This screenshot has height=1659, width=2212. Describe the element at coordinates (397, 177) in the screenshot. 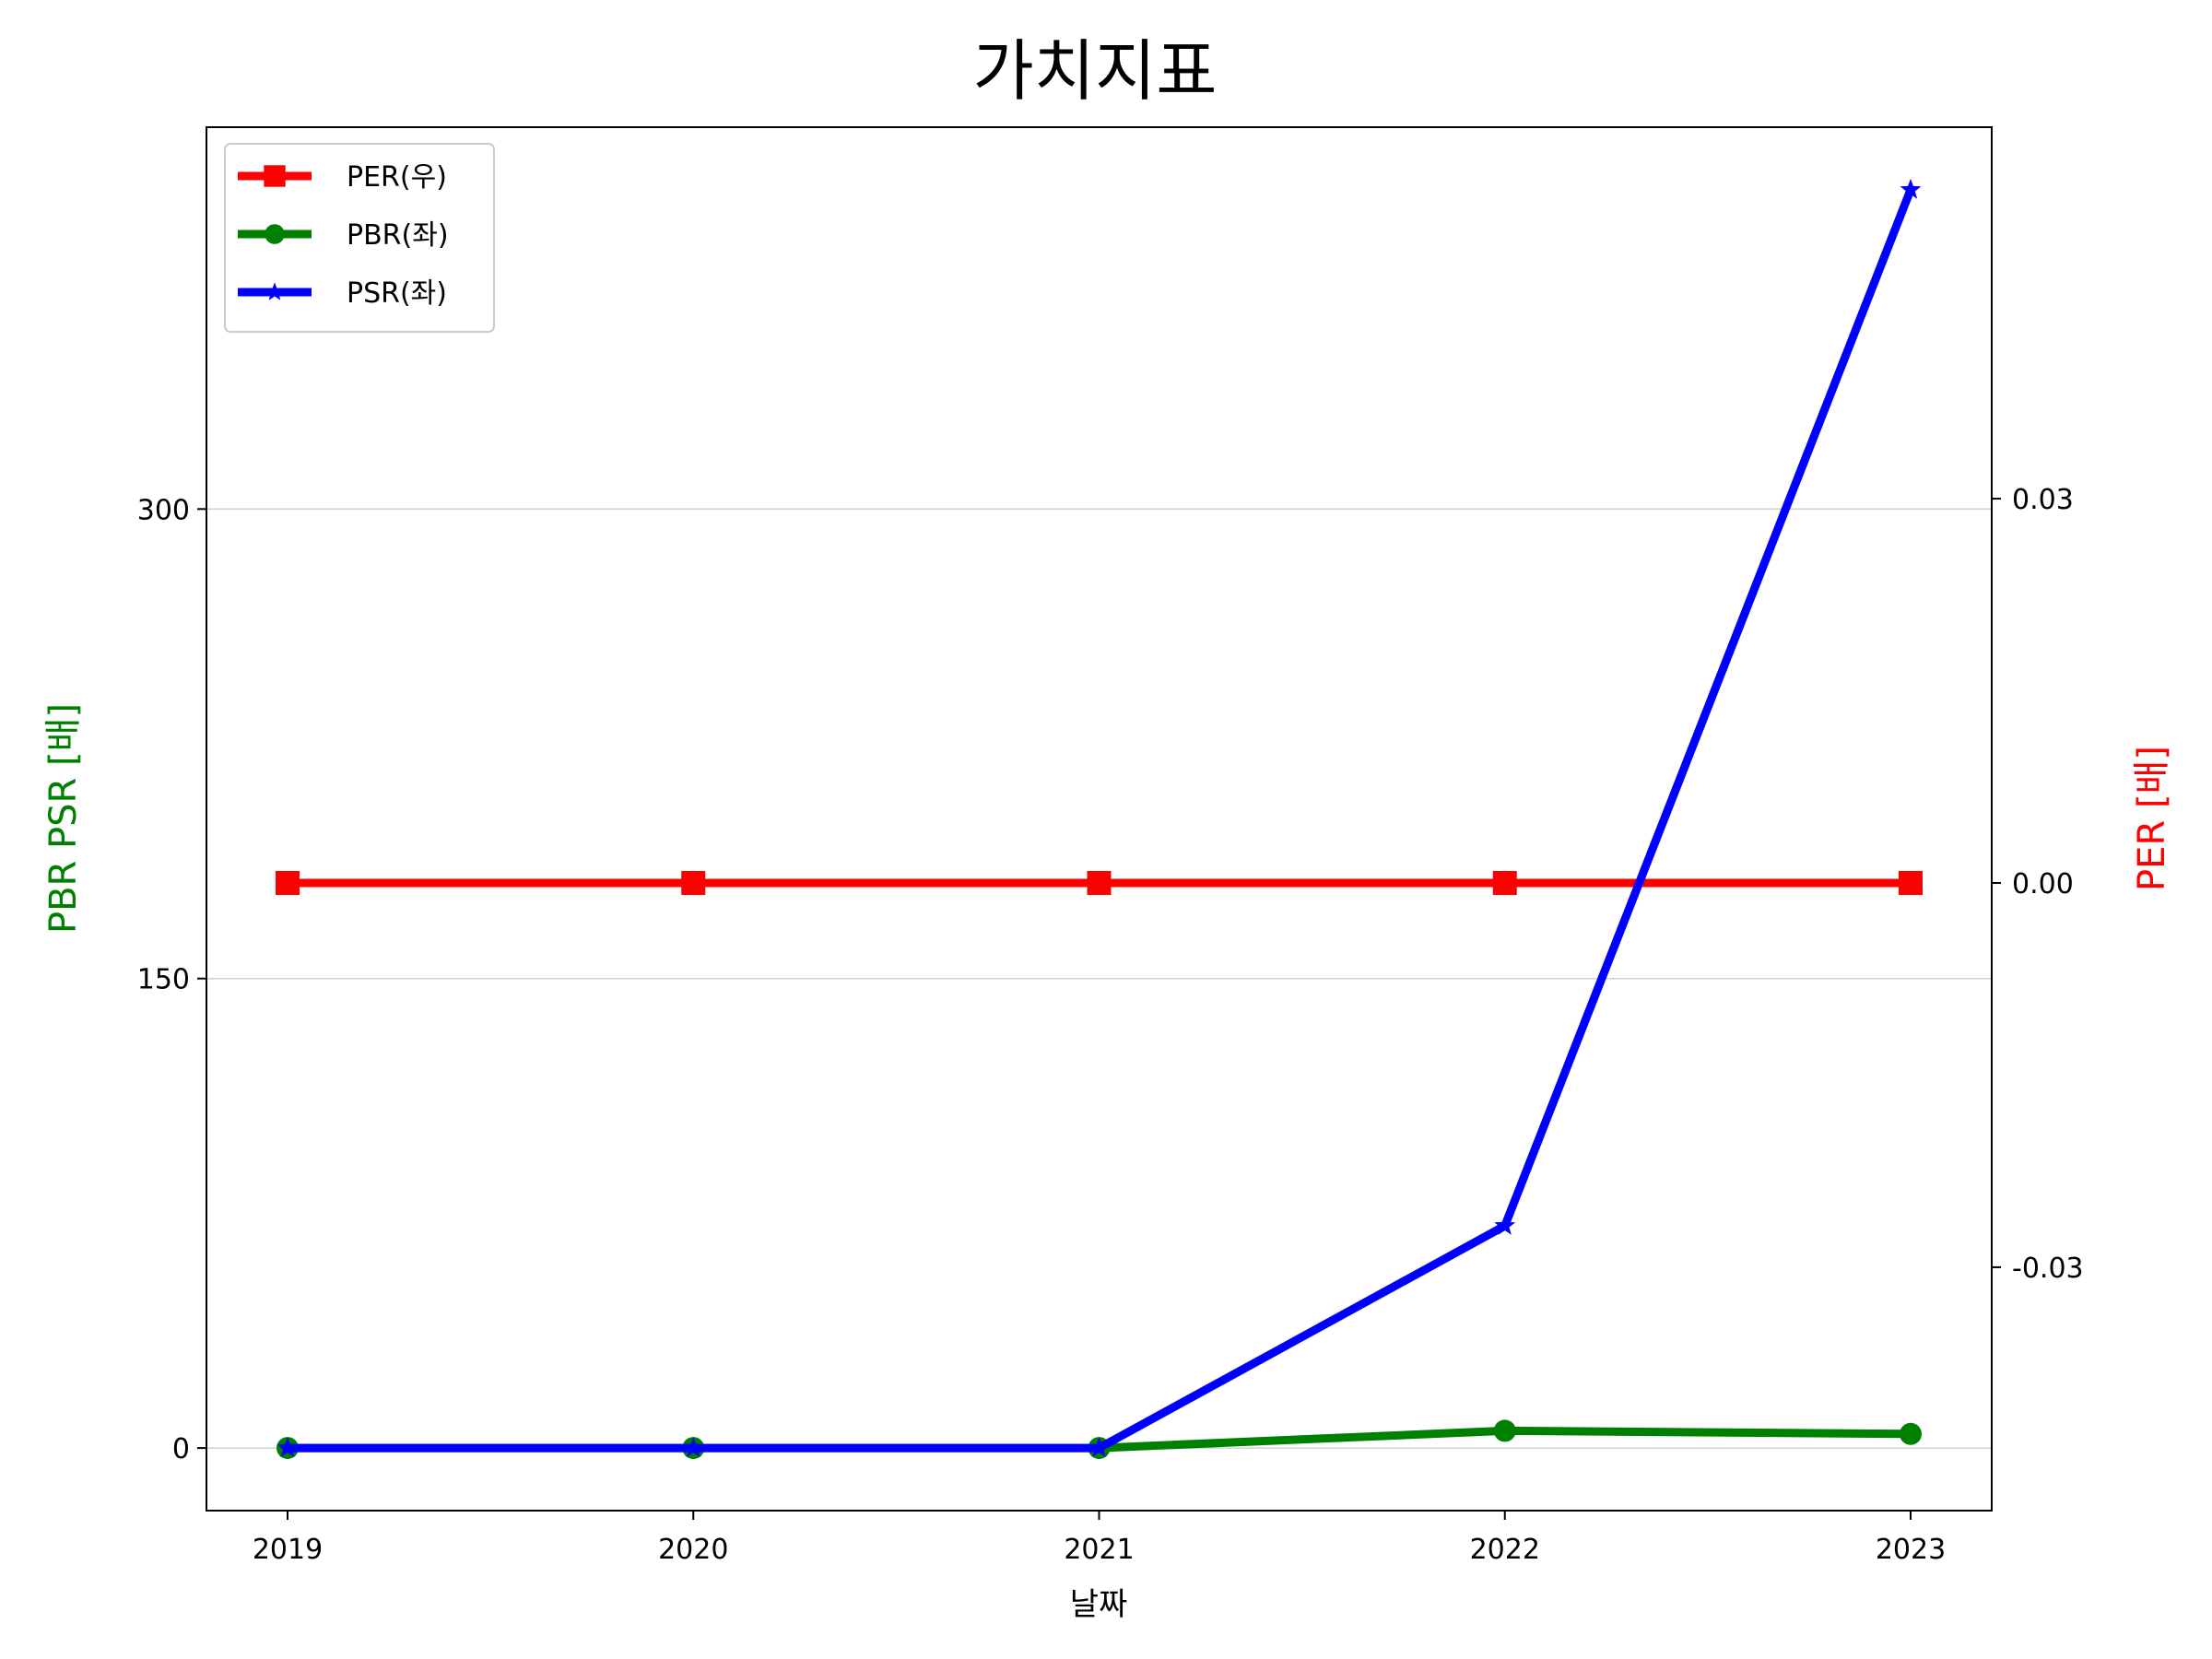

I see `legend-label-0: PER(우)` at that location.